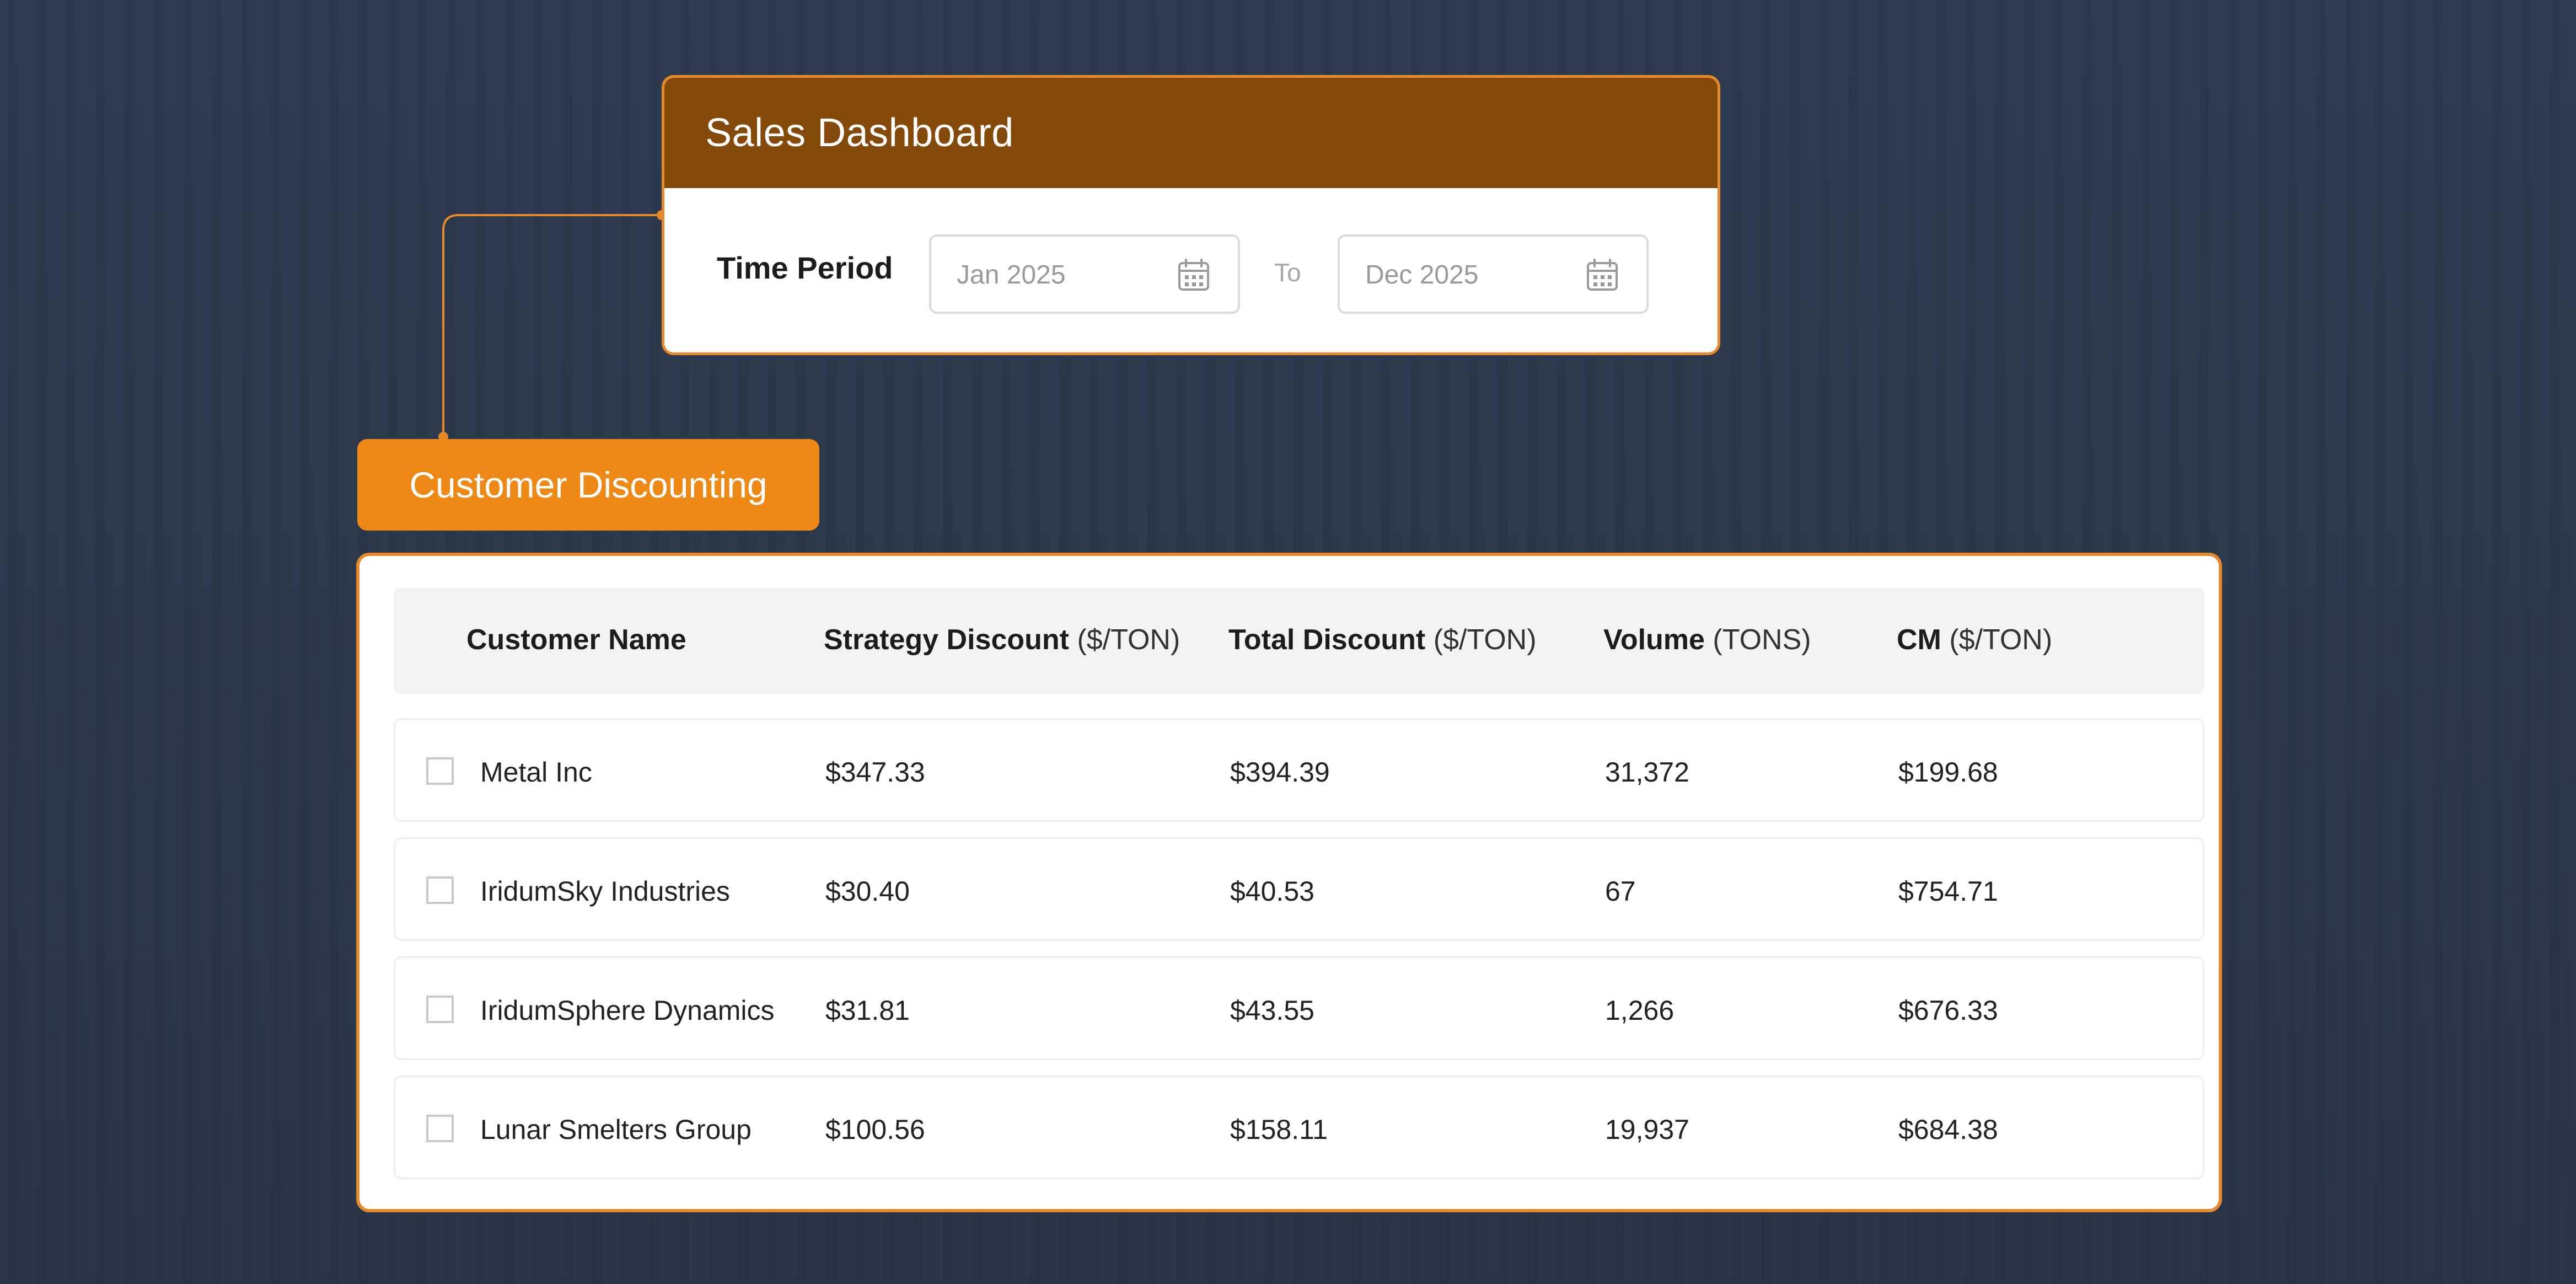 This screenshot has width=2576, height=1284. What do you see at coordinates (1084, 274) in the screenshot?
I see `from-date-picker: Jan 2025` at bounding box center [1084, 274].